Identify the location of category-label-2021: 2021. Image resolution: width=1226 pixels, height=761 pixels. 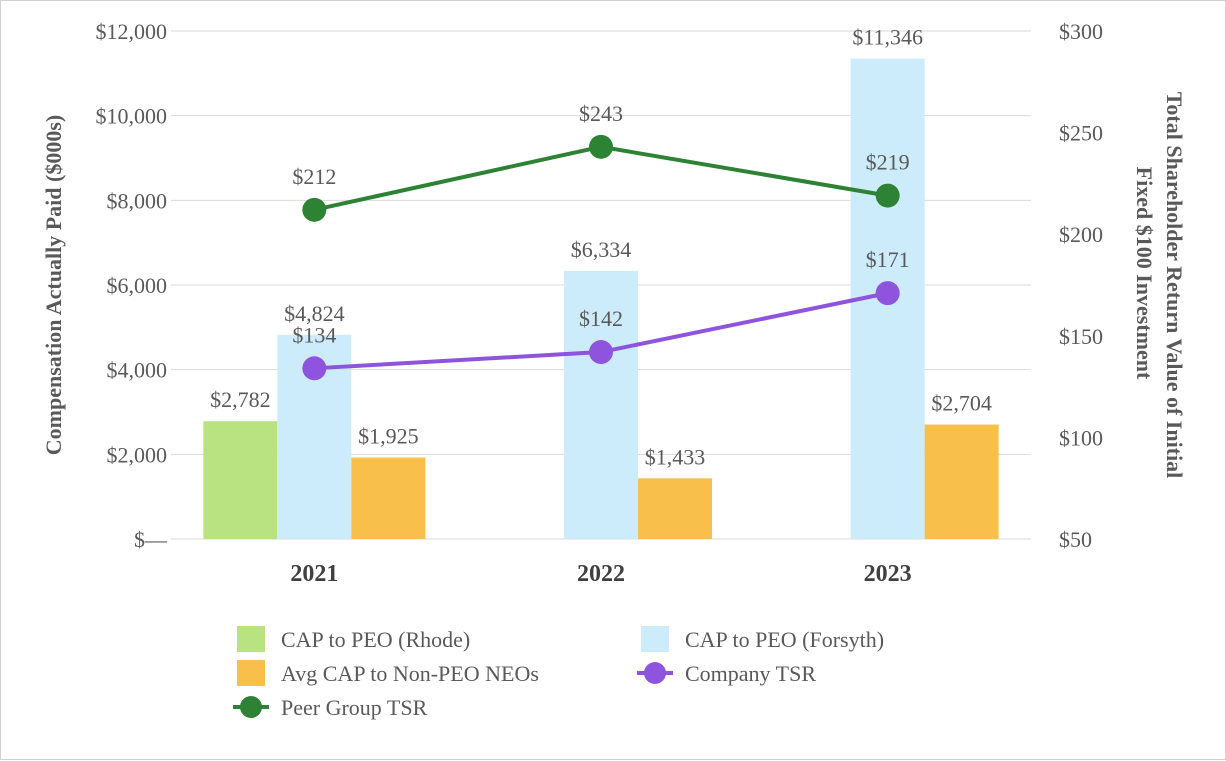
(314, 574).